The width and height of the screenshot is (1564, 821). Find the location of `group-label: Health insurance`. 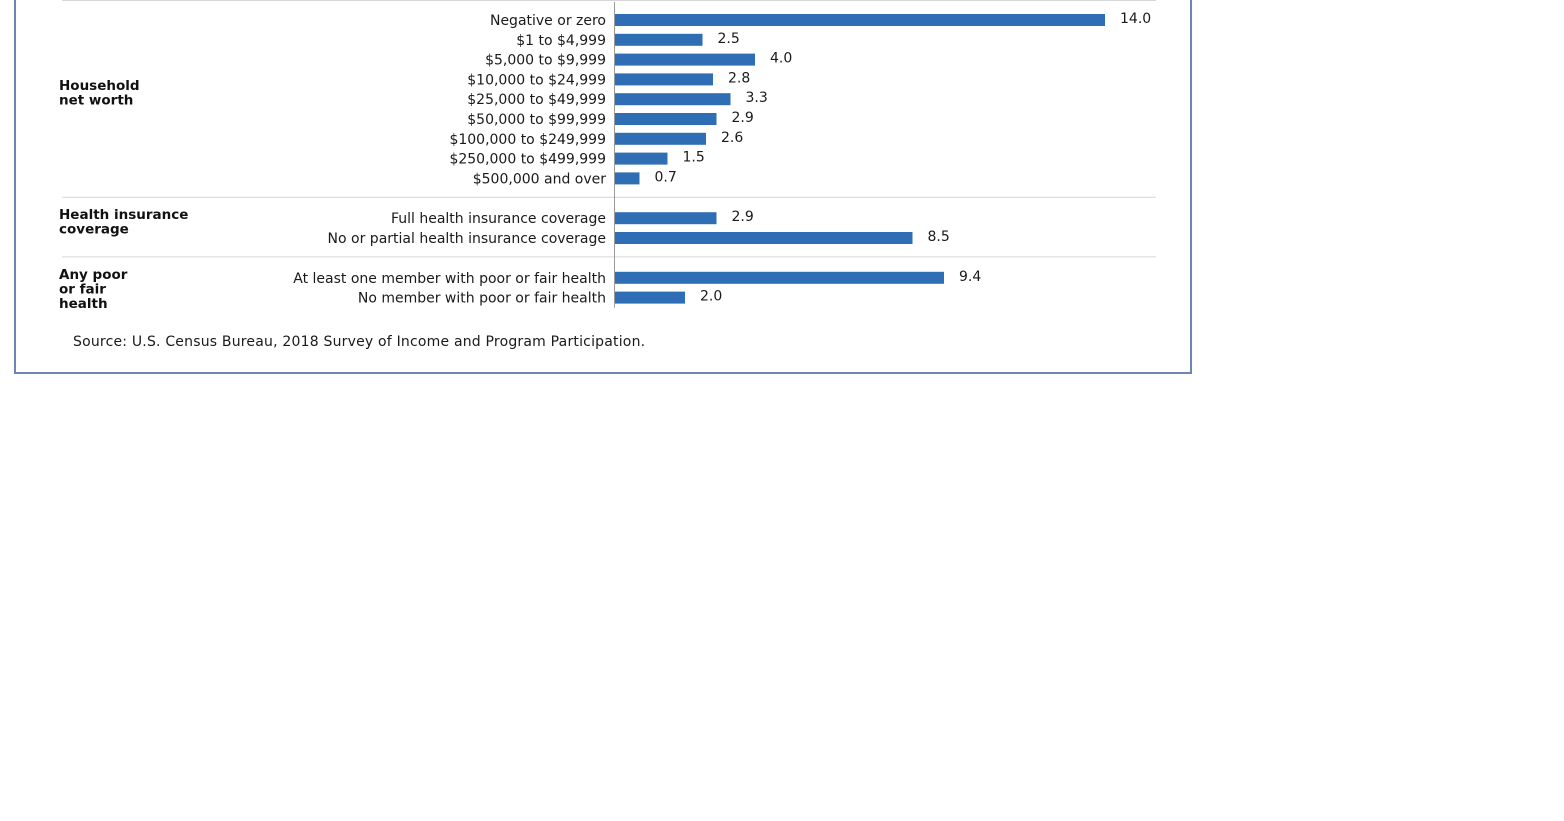

group-label: Health insurance is located at coordinates (123, 215).